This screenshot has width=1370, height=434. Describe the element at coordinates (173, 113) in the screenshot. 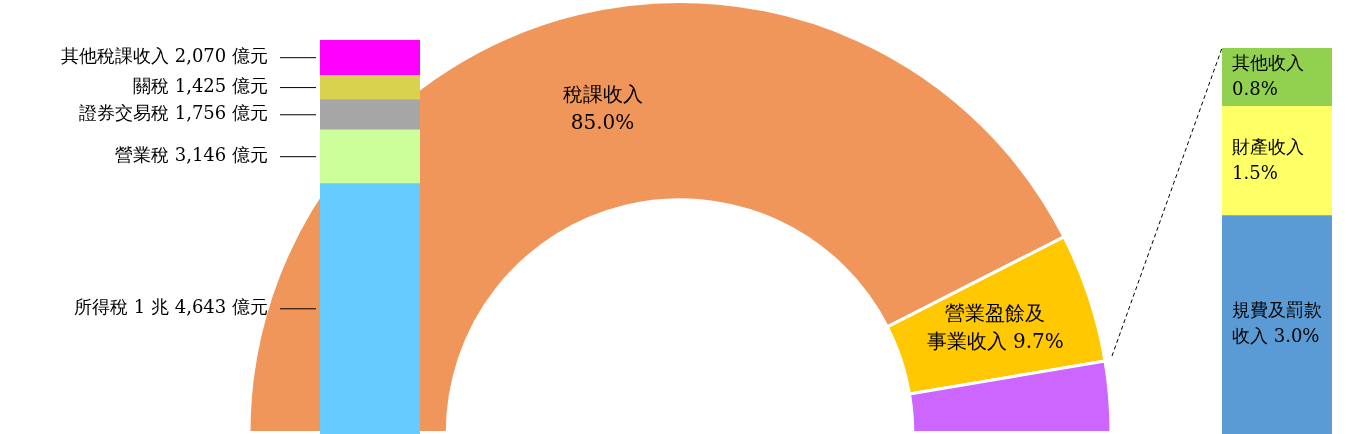

I see `data-label: 證券交易稅 1,756 億元` at that location.